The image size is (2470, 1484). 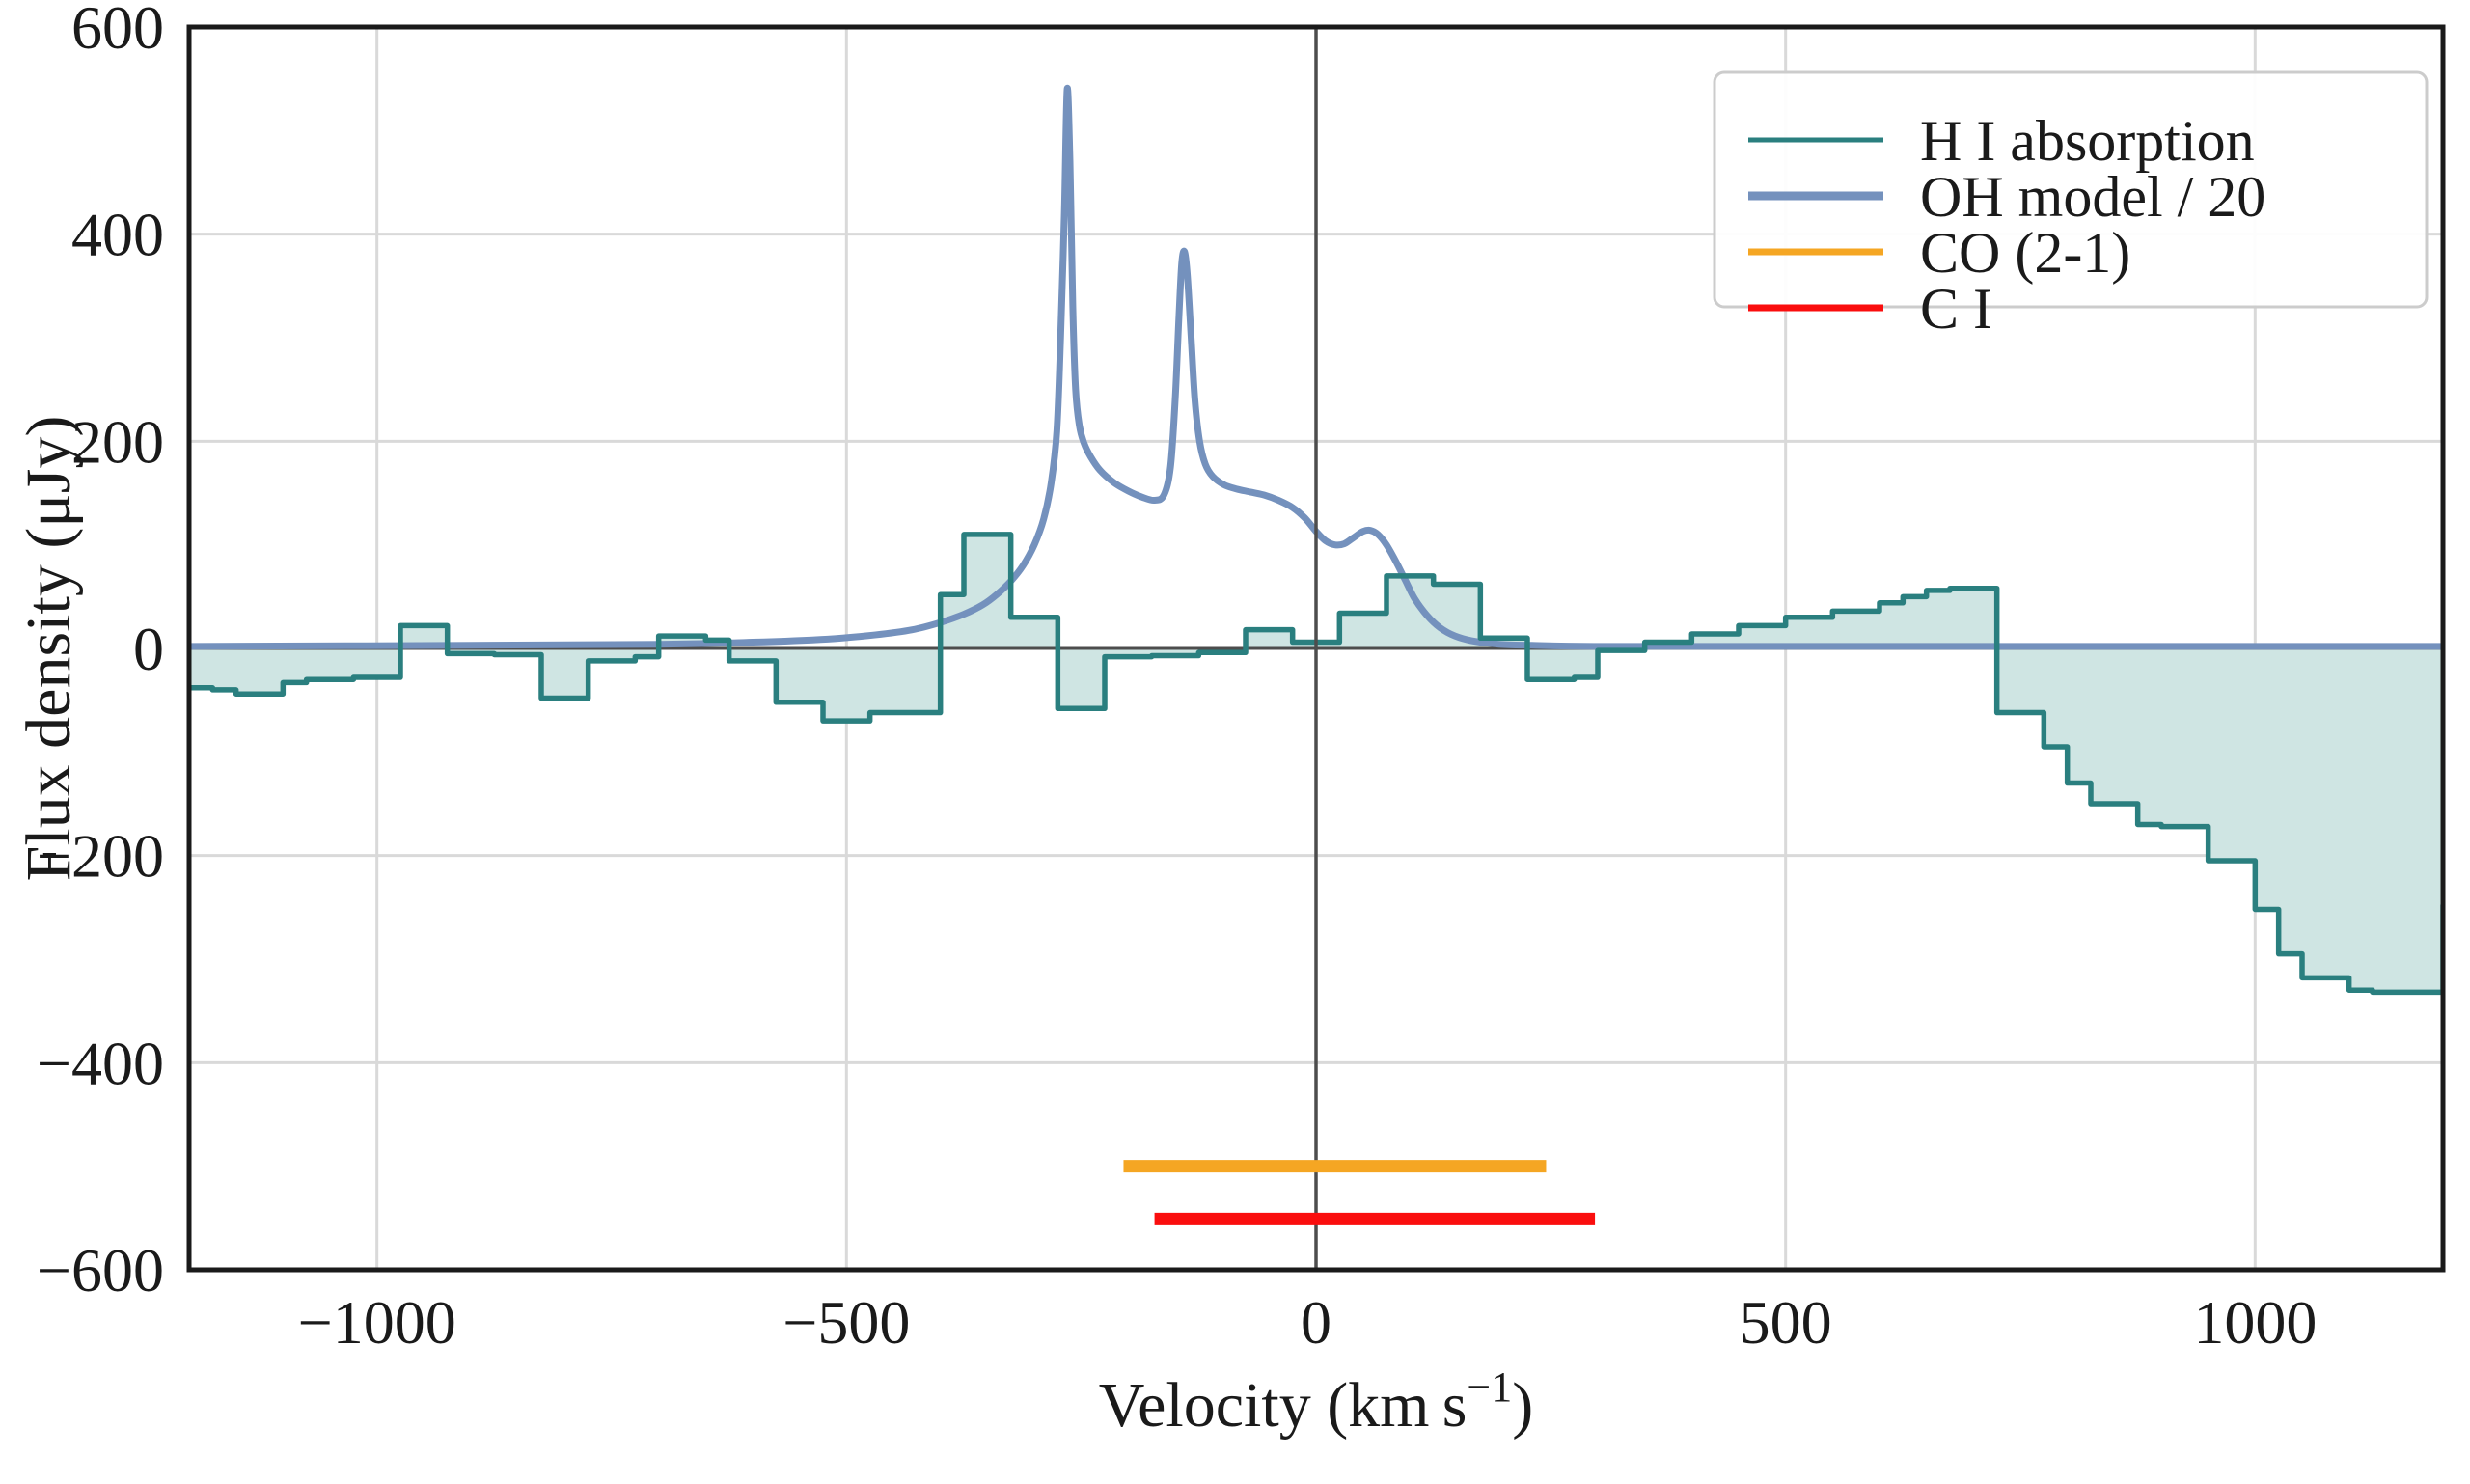 I want to click on y-tick-label: −200, so click(x=100, y=856).